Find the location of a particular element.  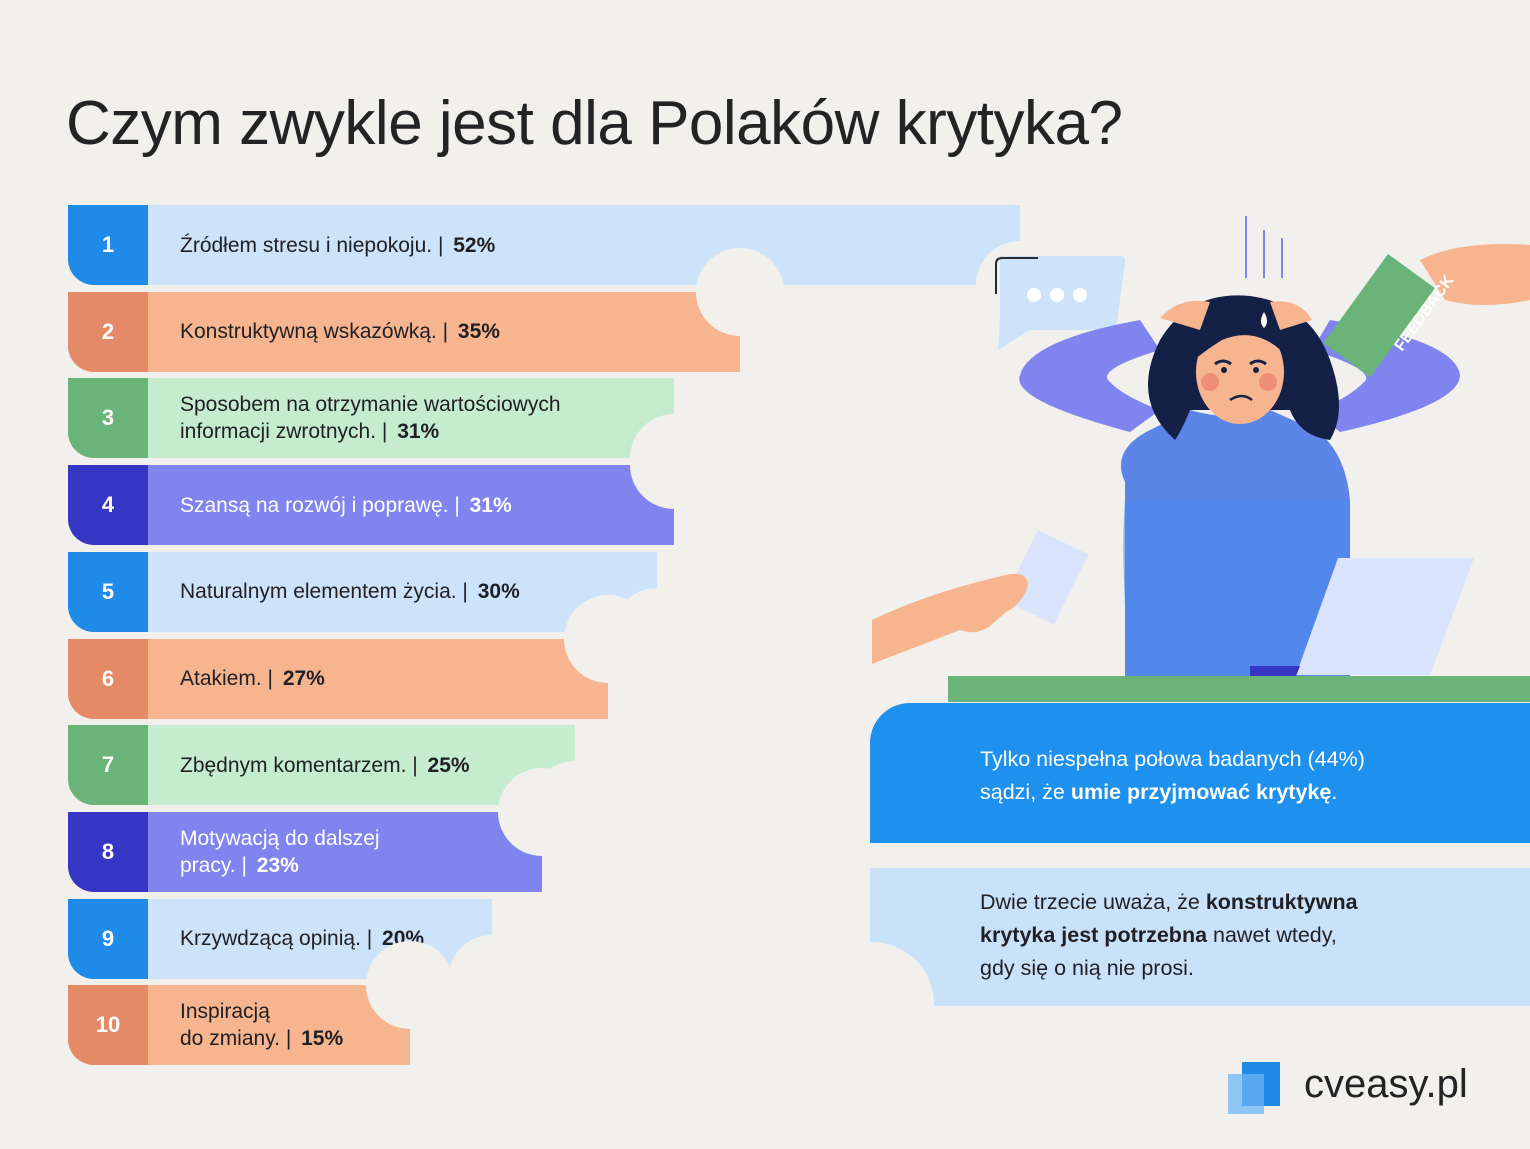

rank-badge: 3 is located at coordinates (108, 418).